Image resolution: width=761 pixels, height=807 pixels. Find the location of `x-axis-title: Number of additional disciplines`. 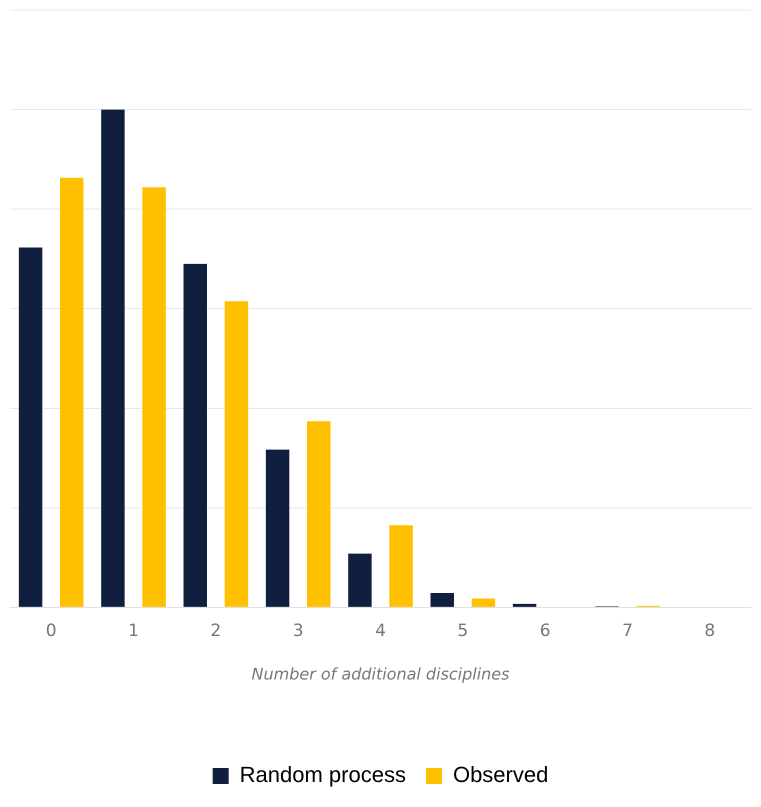

x-axis-title: Number of additional disciplines is located at coordinates (381, 674).